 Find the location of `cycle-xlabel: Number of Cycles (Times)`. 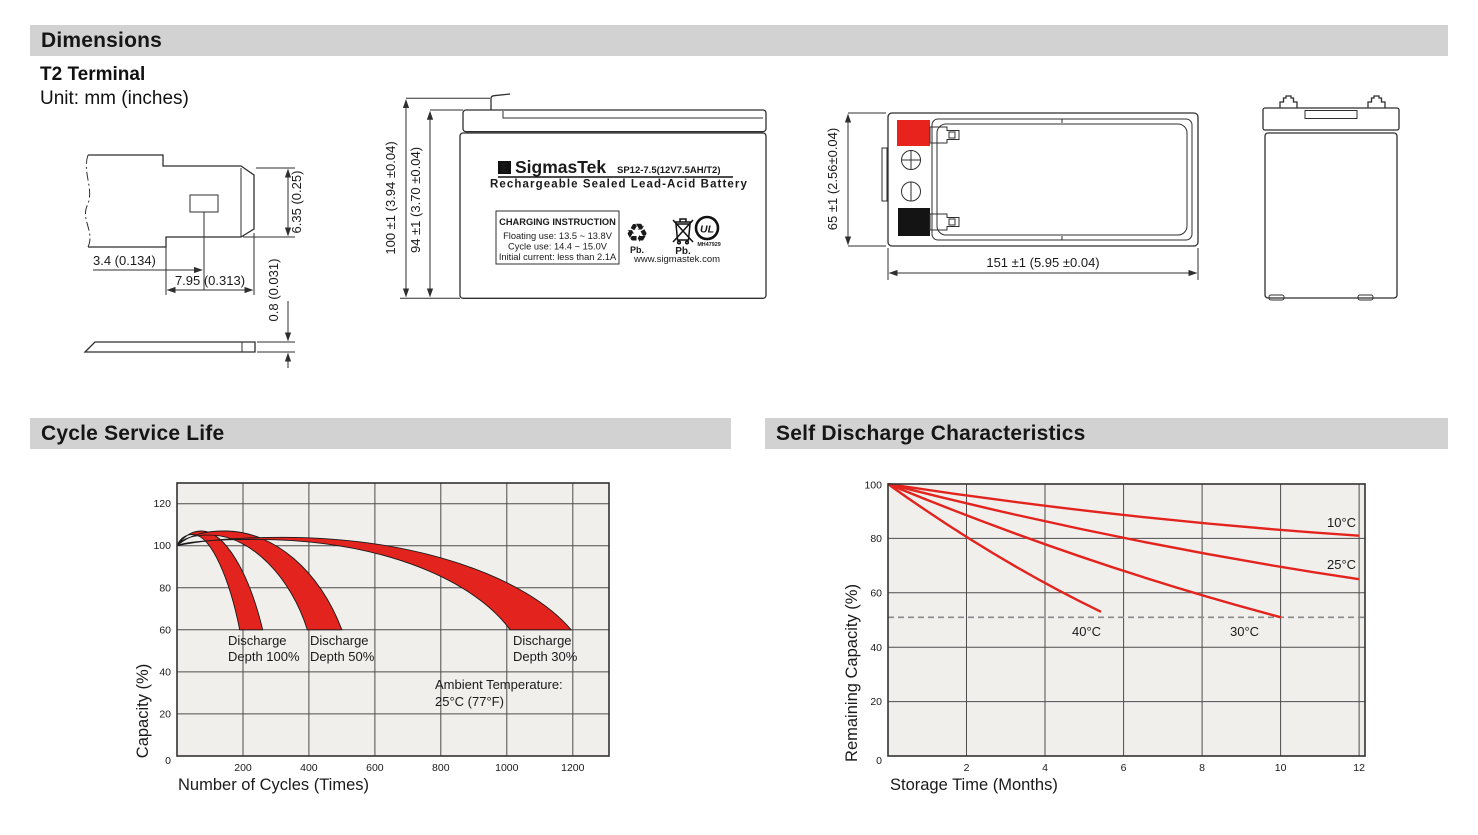

cycle-xlabel: Number of Cycles (Times) is located at coordinates (273, 785).